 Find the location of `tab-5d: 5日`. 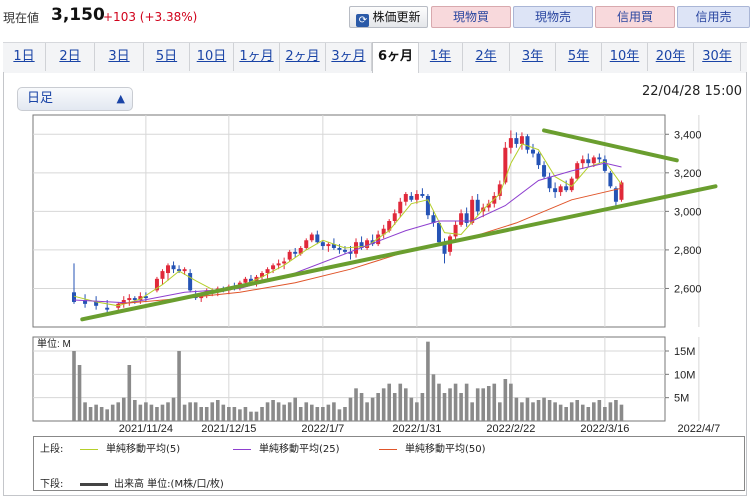

tab-5d: 5日 is located at coordinates (167, 57).